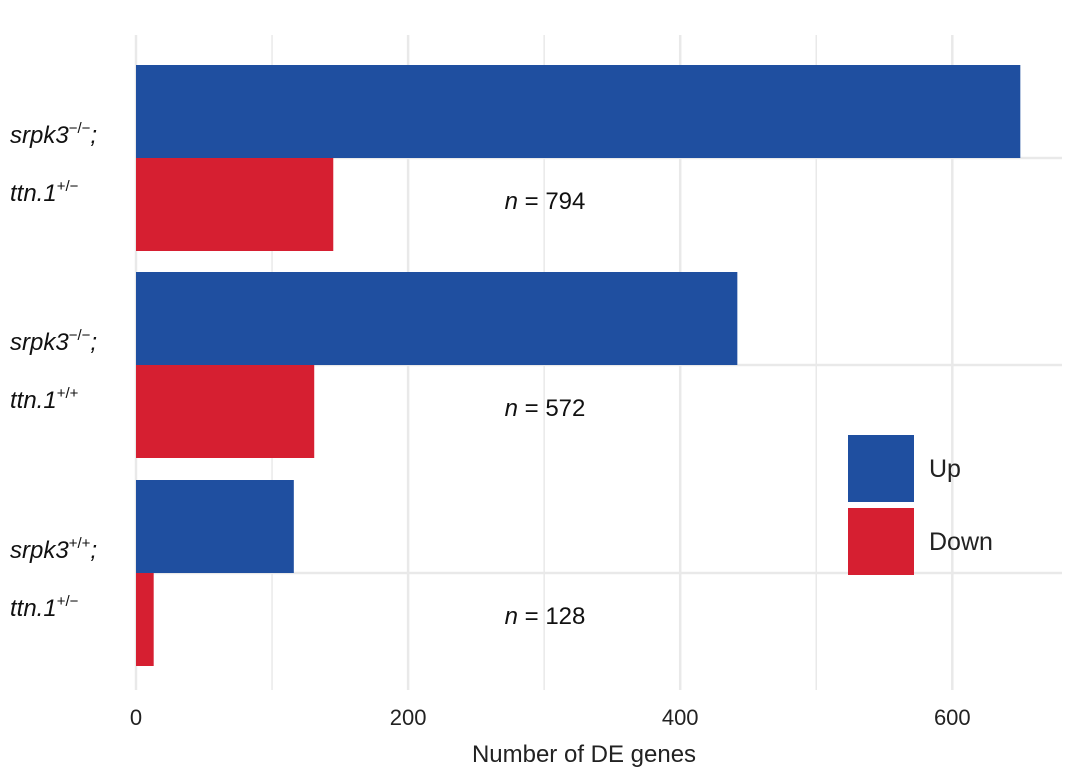 The height and width of the screenshot is (774, 1072). Describe the element at coordinates (584, 754) in the screenshot. I see `x-axis-title: Number of DE genes` at that location.